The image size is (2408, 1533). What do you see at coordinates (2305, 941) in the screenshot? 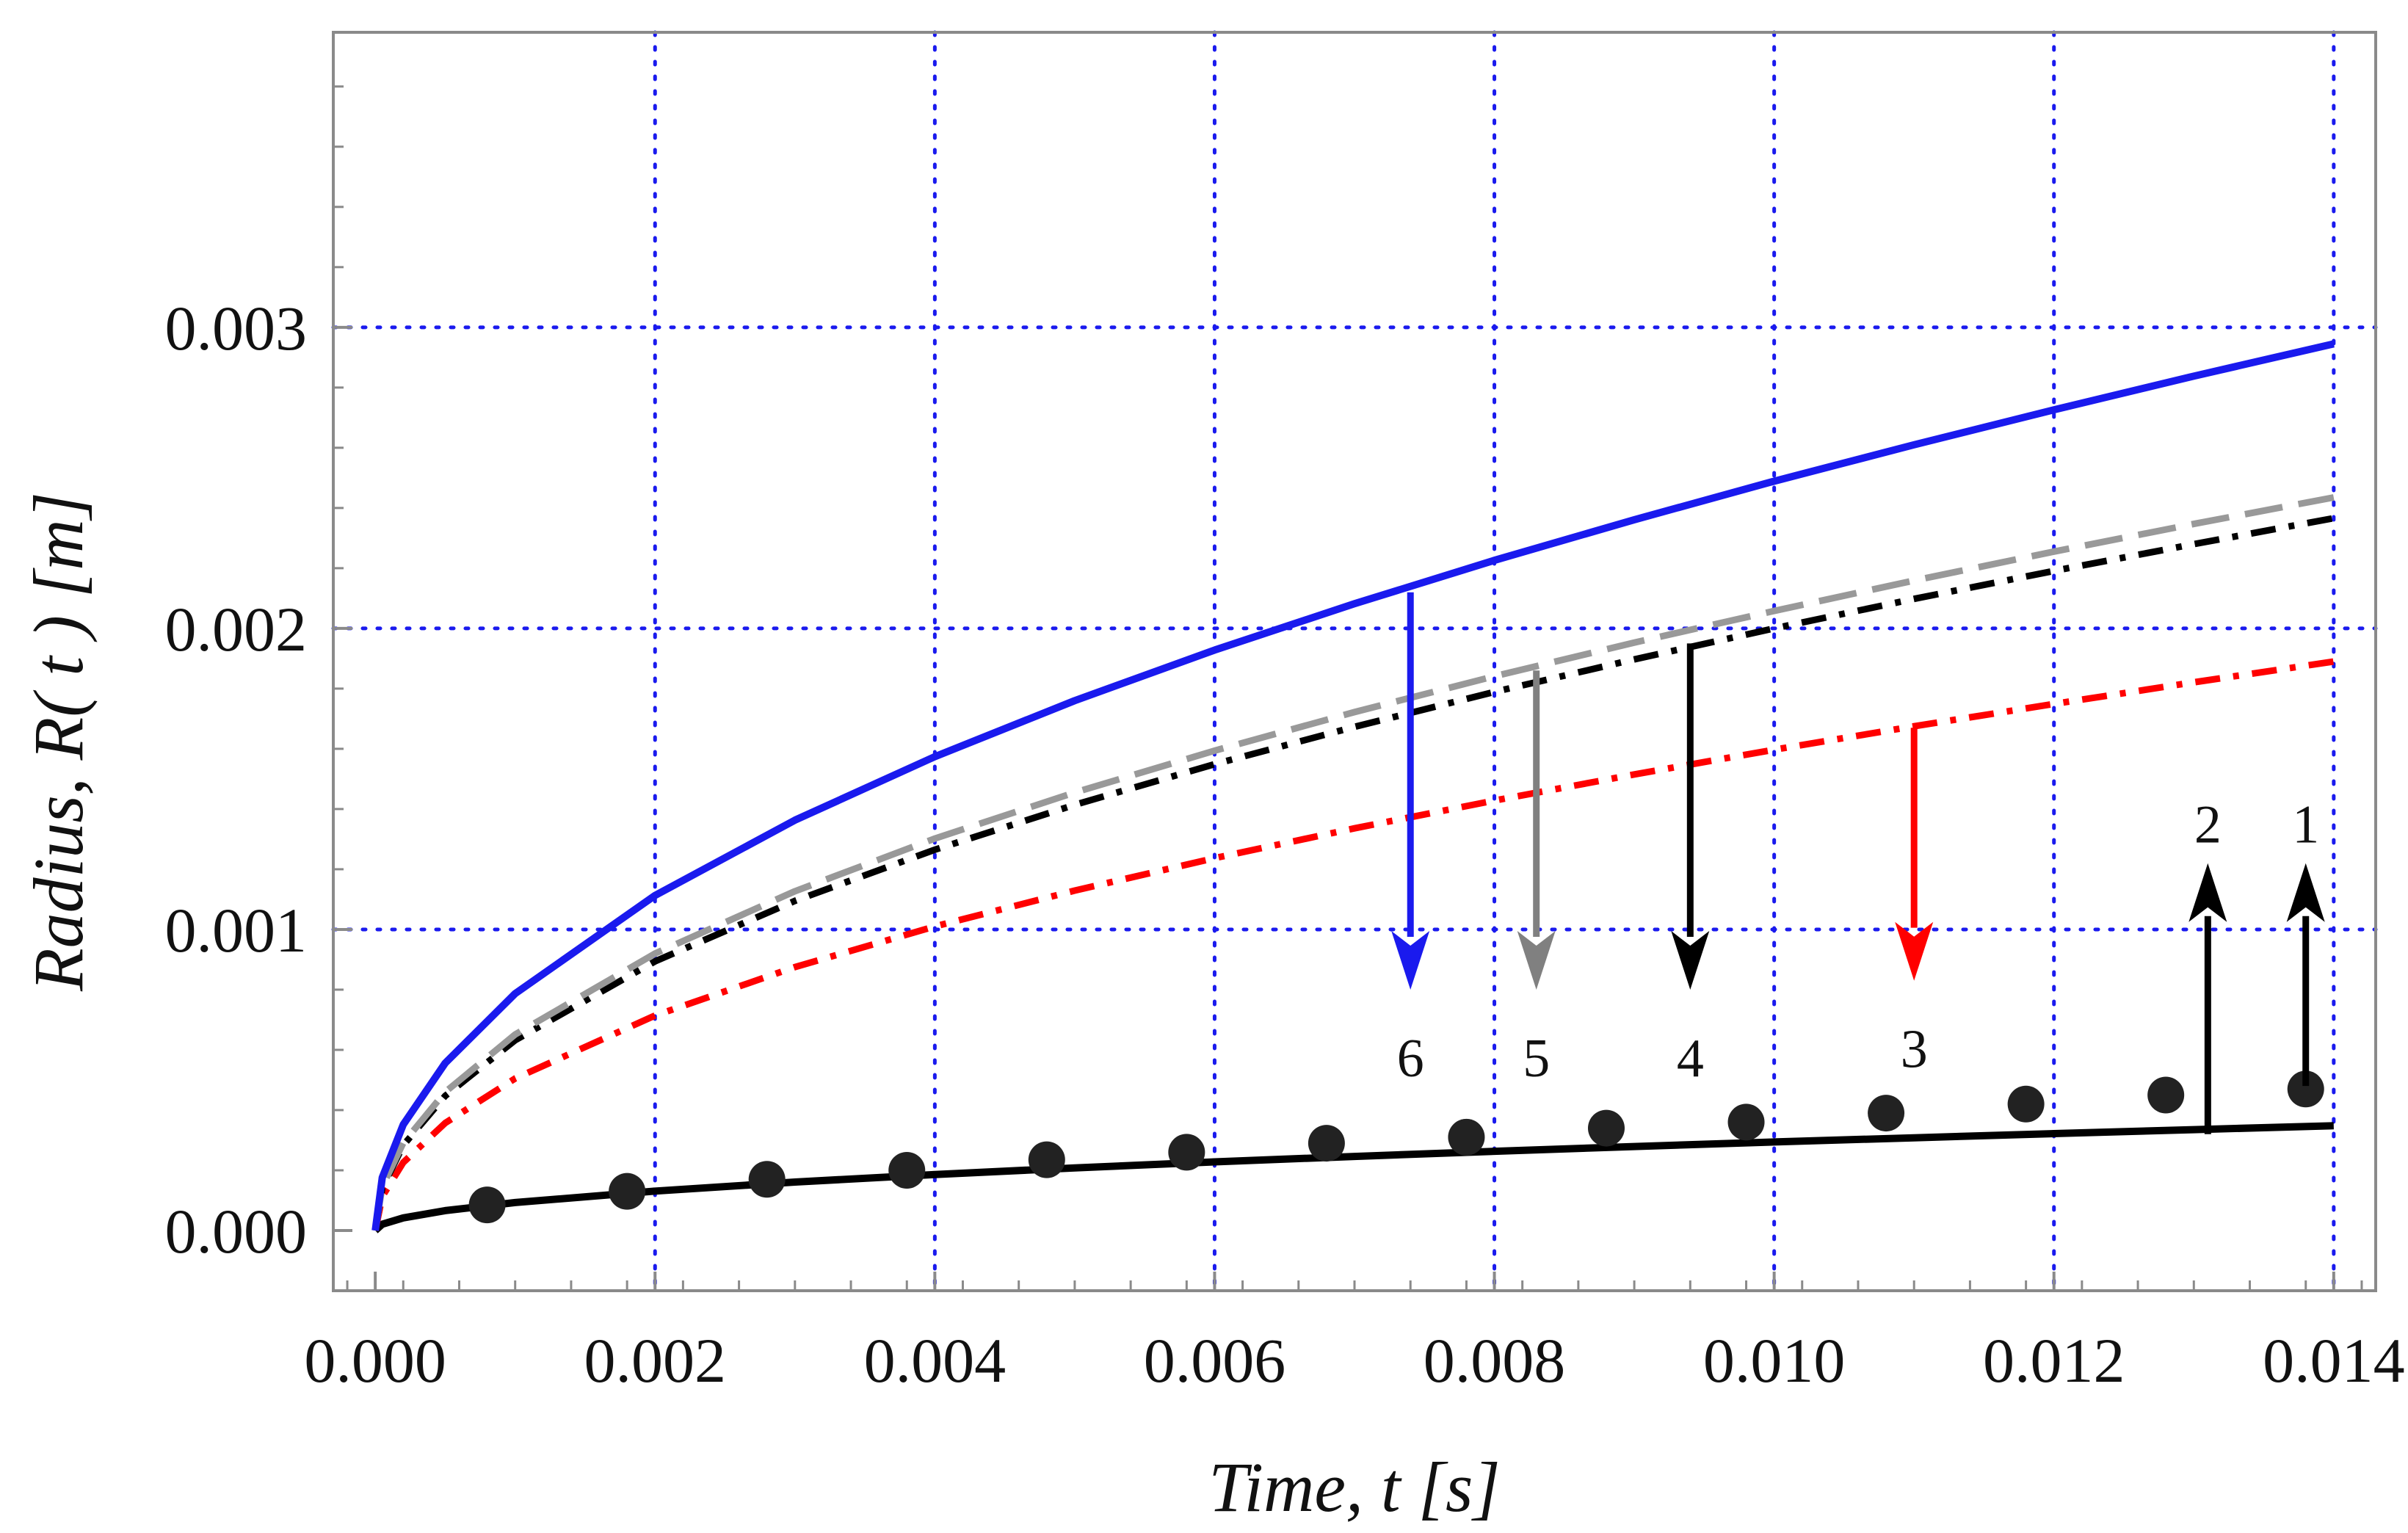
I see `arrow-annotation-1: 1` at bounding box center [2305, 941].